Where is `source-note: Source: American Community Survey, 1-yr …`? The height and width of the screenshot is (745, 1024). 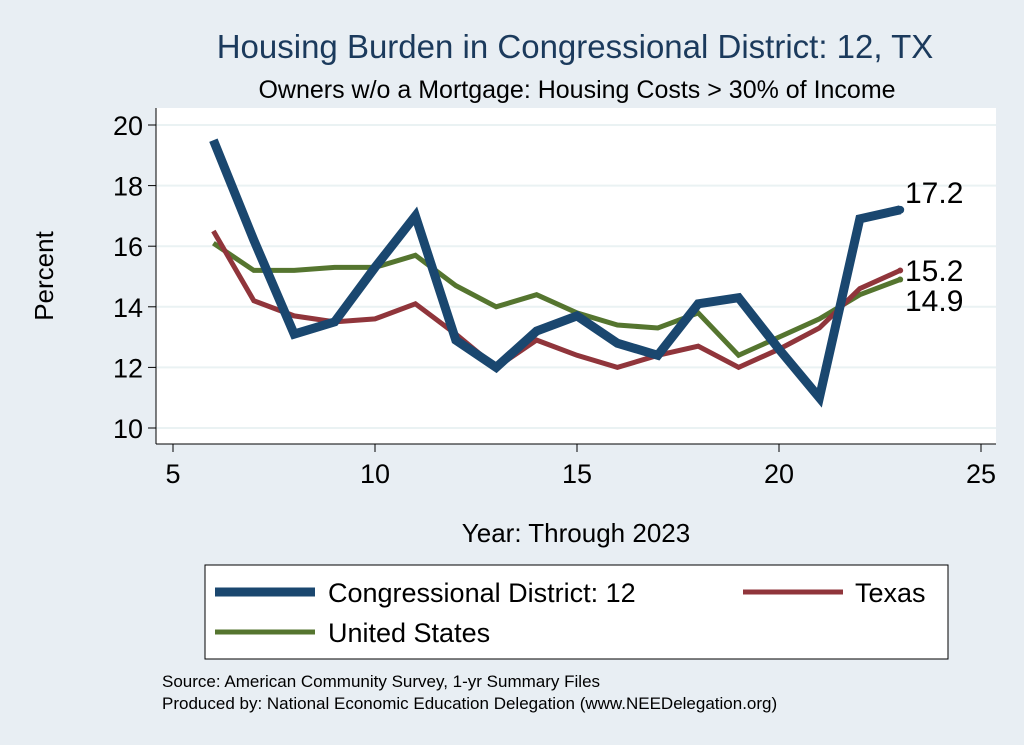
source-note: Source: American Community Survey, 1-yr … is located at coordinates (381, 681).